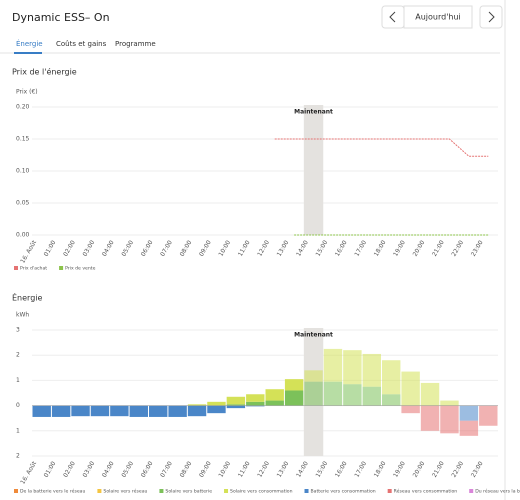 This screenshot has height=500, width=520. What do you see at coordinates (381, 147) in the screenshot?
I see `price-line` at bounding box center [381, 147].